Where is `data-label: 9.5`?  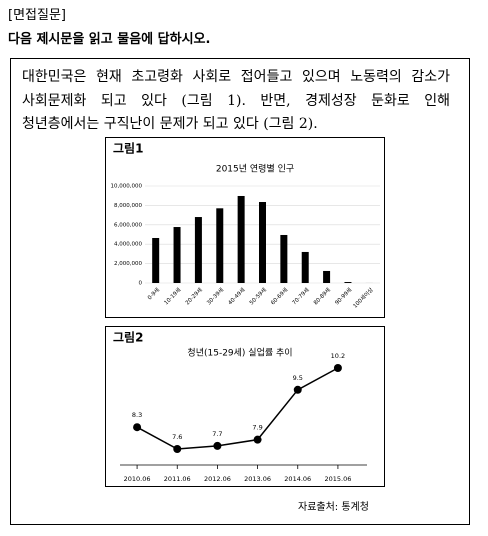 data-label: 9.5 is located at coordinates (298, 378).